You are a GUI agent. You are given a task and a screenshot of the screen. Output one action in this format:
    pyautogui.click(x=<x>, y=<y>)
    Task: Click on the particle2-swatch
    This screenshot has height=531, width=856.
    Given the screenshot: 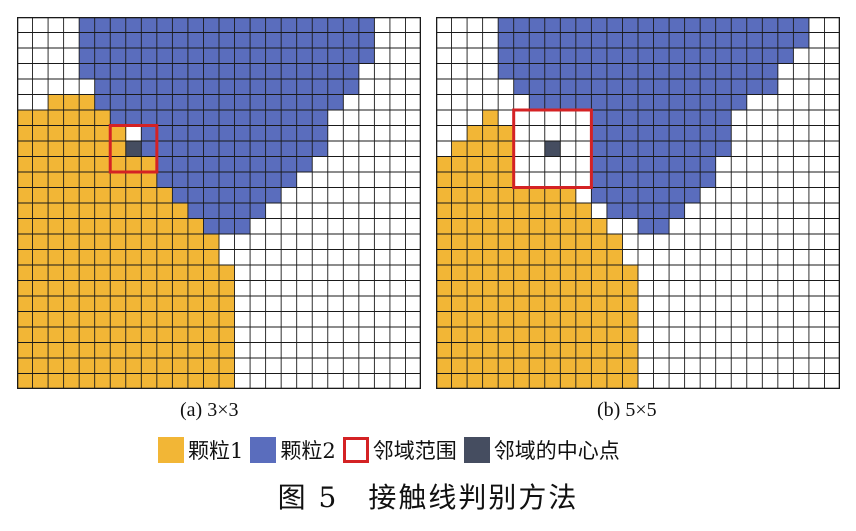 What is the action you would take?
    pyautogui.click(x=263, y=450)
    